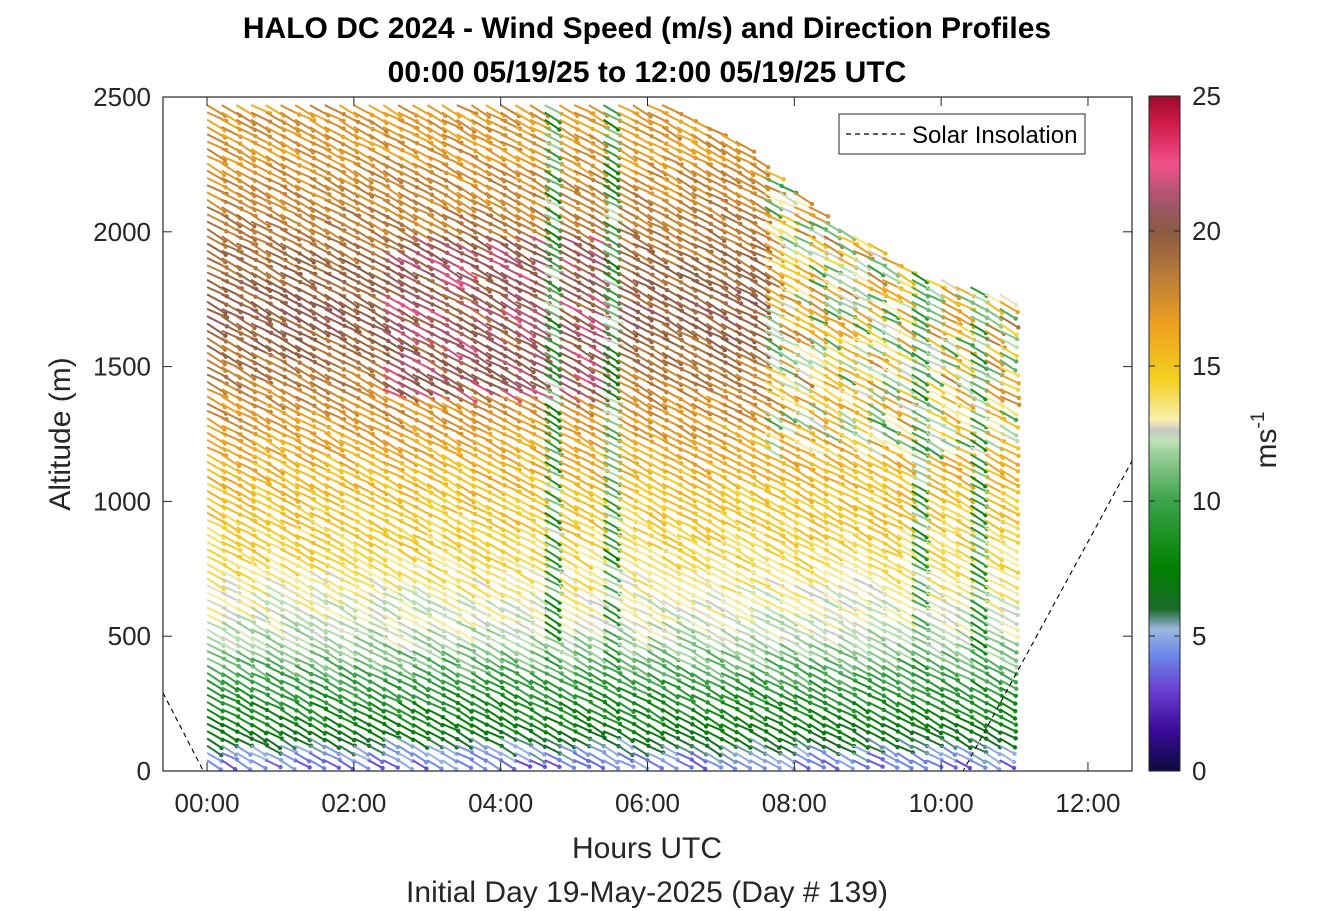 The width and height of the screenshot is (1343, 911). What do you see at coordinates (647, 72) in the screenshot?
I see `chart-subtitle: 00:00 05/19/25 to 12:00 05/19/25 UTC` at bounding box center [647, 72].